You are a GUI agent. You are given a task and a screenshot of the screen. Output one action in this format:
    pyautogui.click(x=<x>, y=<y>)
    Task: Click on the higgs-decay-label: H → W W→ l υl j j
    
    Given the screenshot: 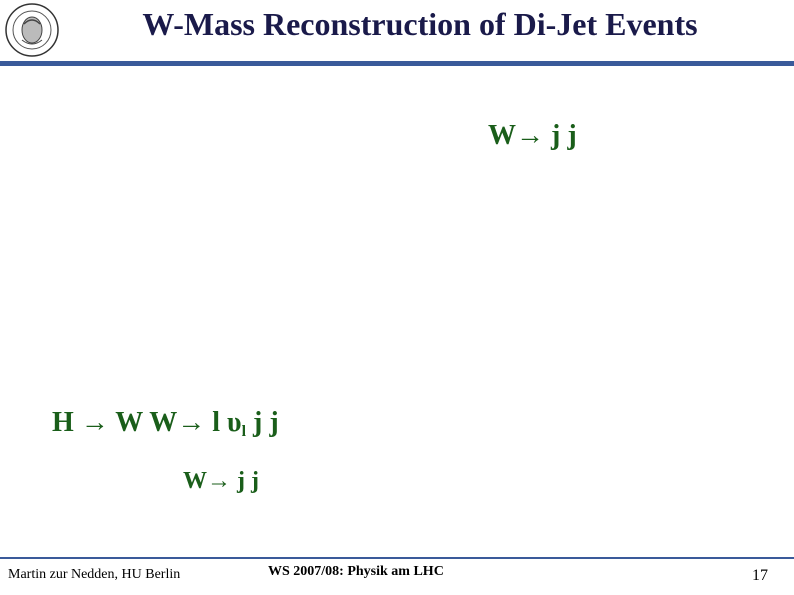 What is the action you would take?
    pyautogui.click(x=165, y=424)
    